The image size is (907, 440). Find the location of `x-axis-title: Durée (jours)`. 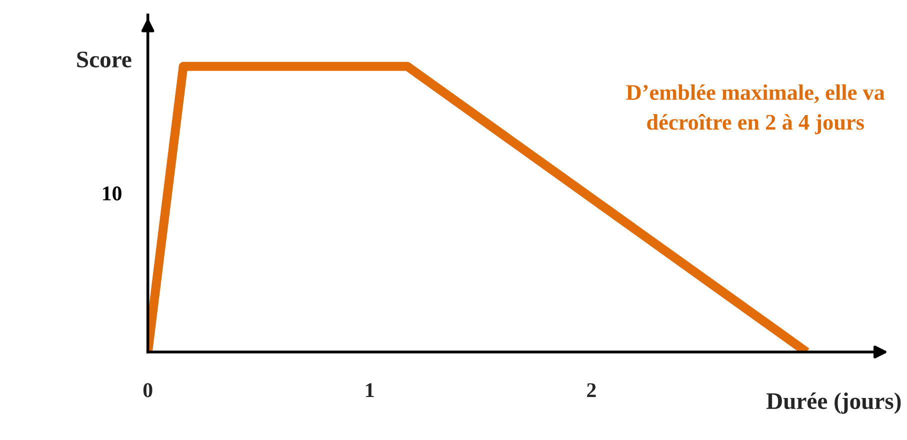

x-axis-title: Durée (jours) is located at coordinates (833, 403).